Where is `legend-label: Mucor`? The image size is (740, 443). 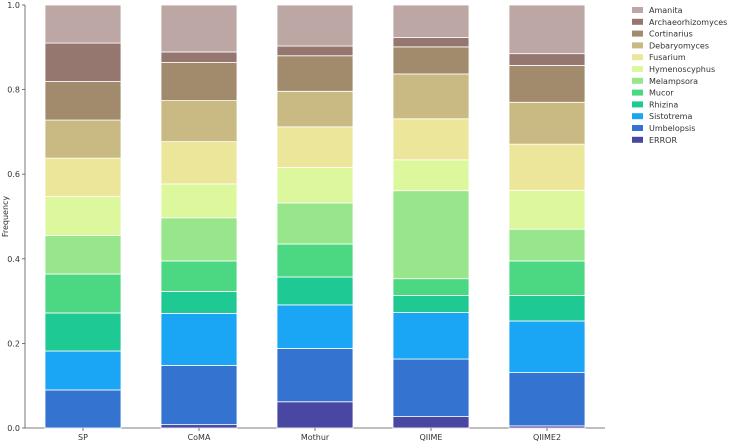 legend-label: Mucor is located at coordinates (661, 93).